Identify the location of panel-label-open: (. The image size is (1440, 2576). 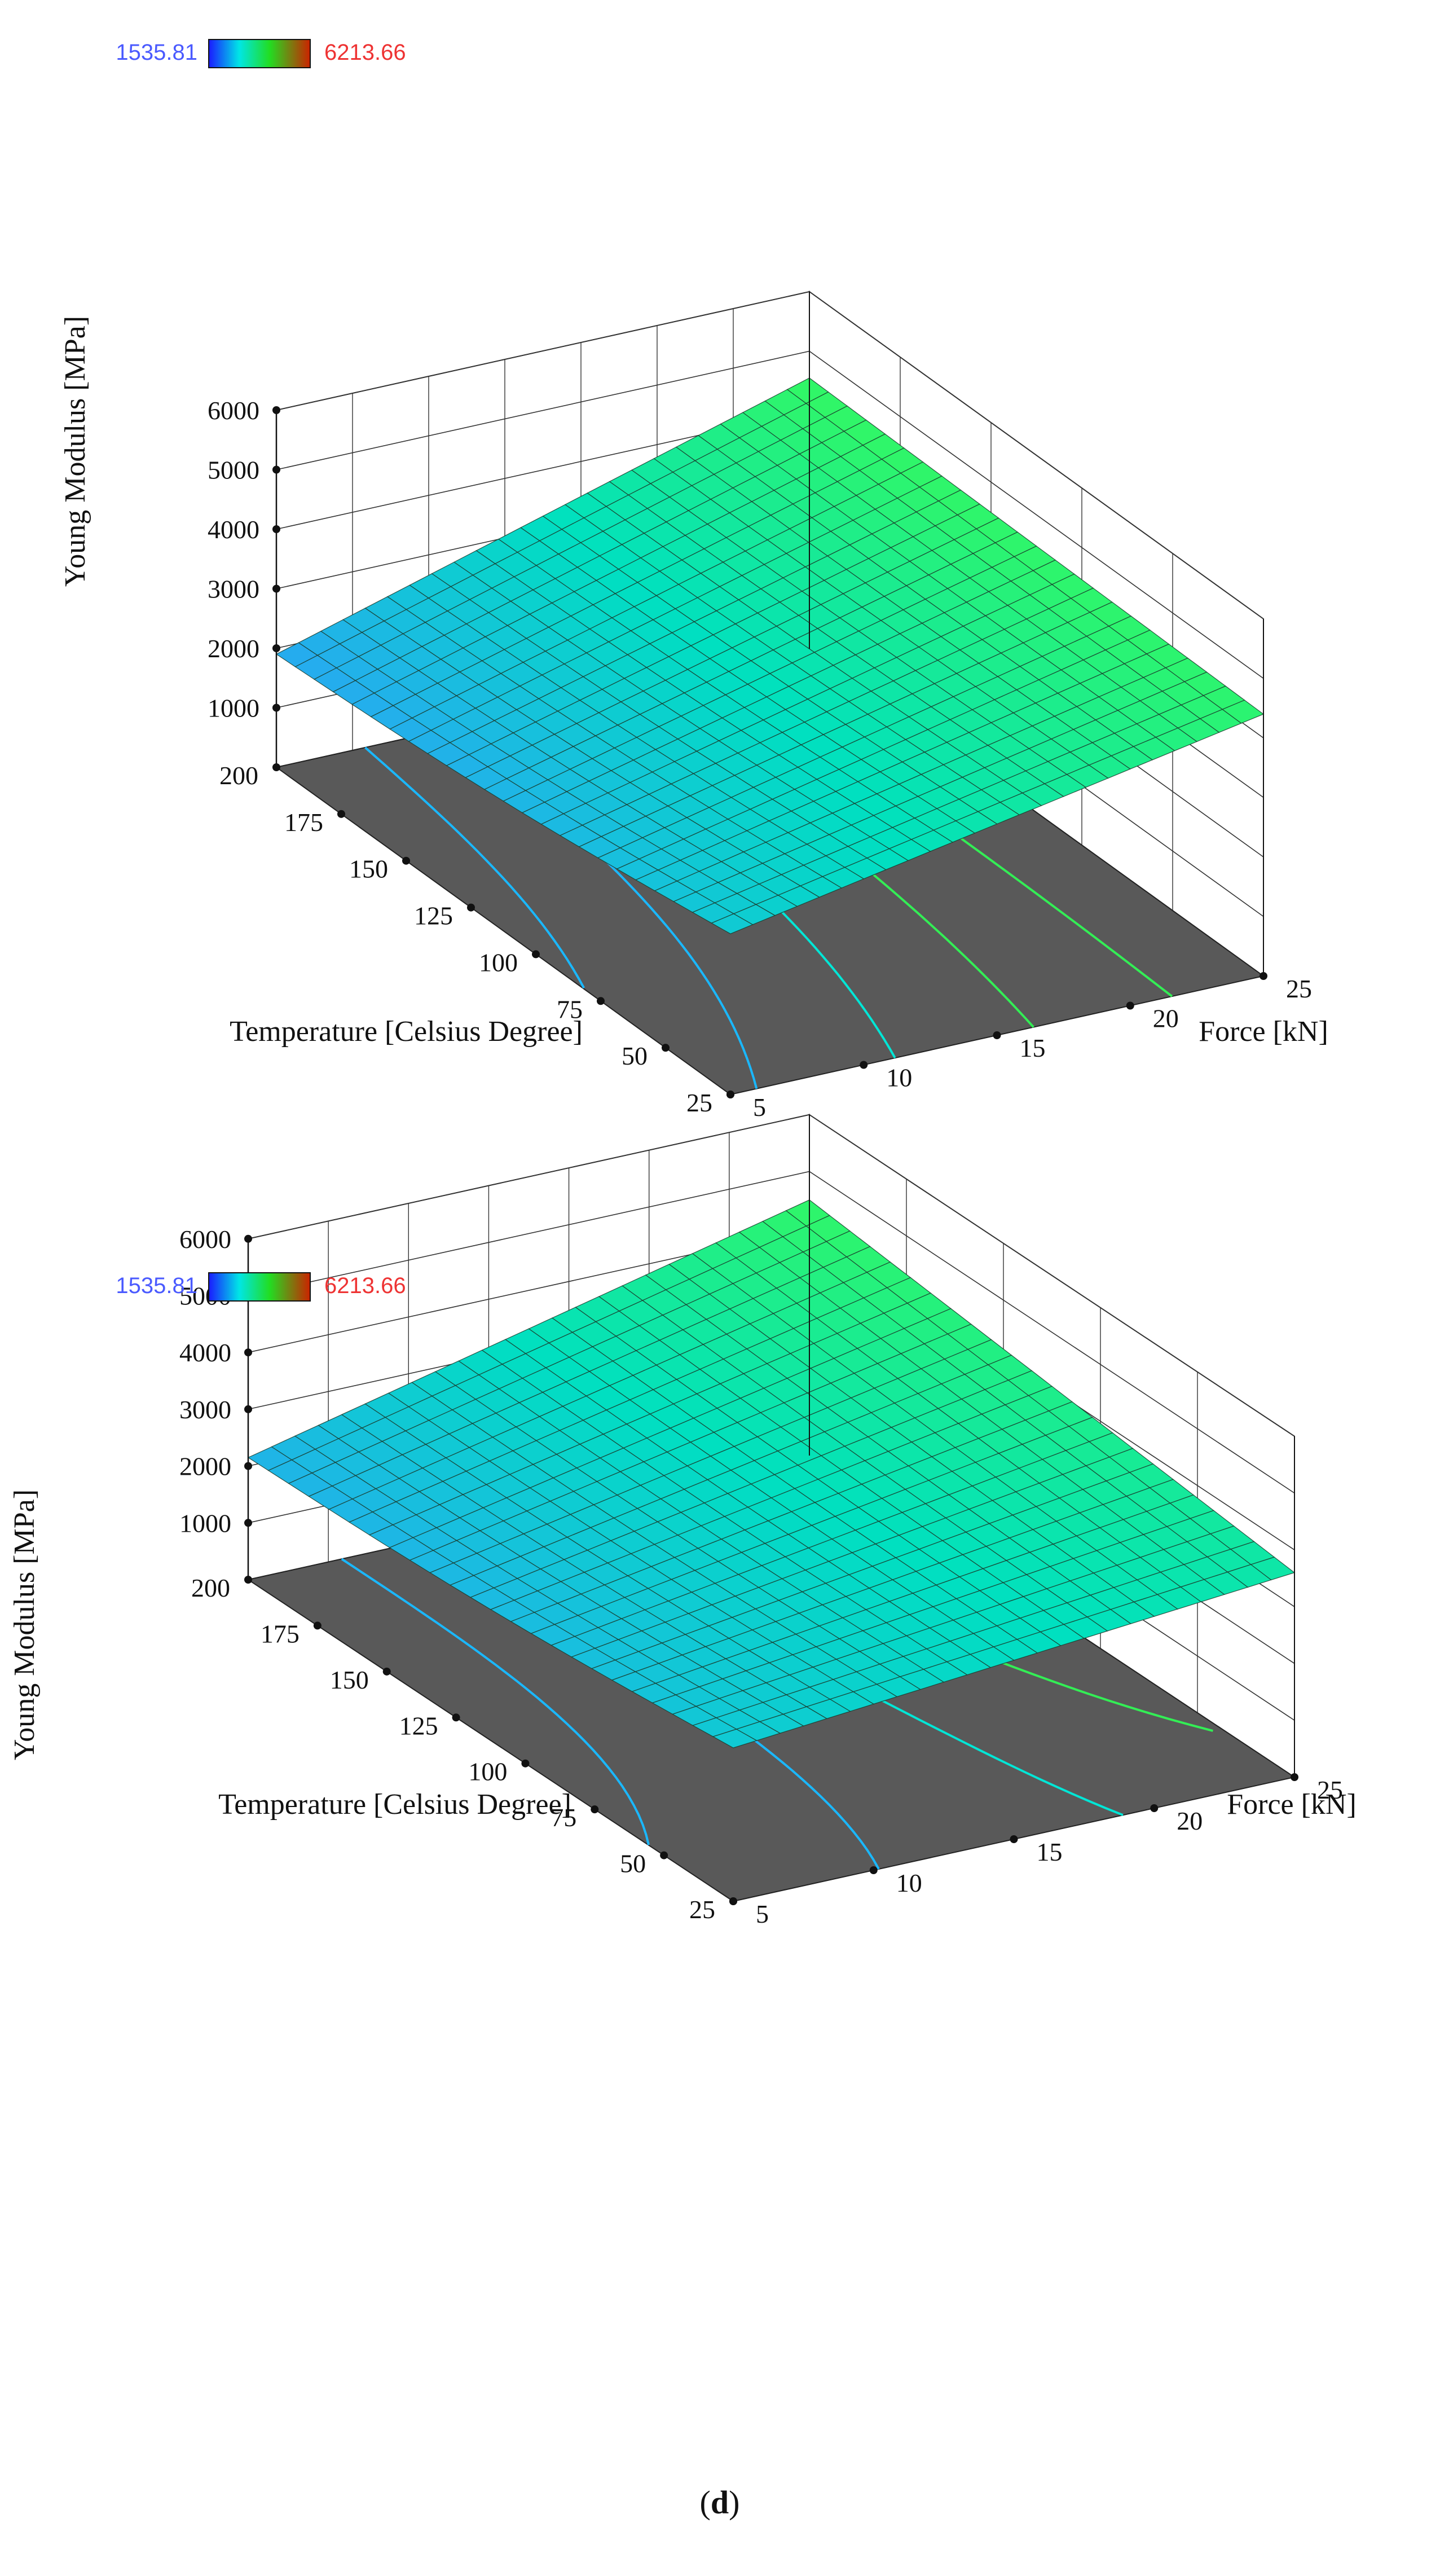
(705, 2502).